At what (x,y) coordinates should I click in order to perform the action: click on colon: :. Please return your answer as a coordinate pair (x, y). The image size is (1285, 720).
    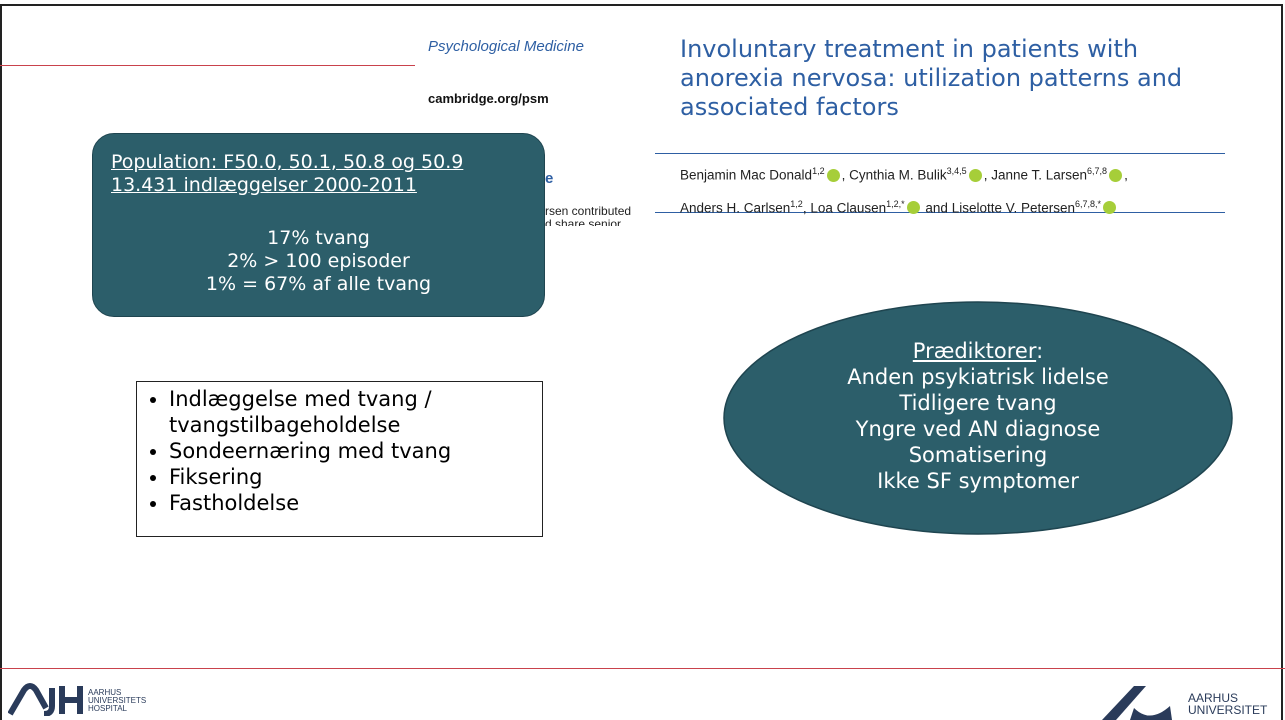
    Looking at the image, I should click on (1040, 351).